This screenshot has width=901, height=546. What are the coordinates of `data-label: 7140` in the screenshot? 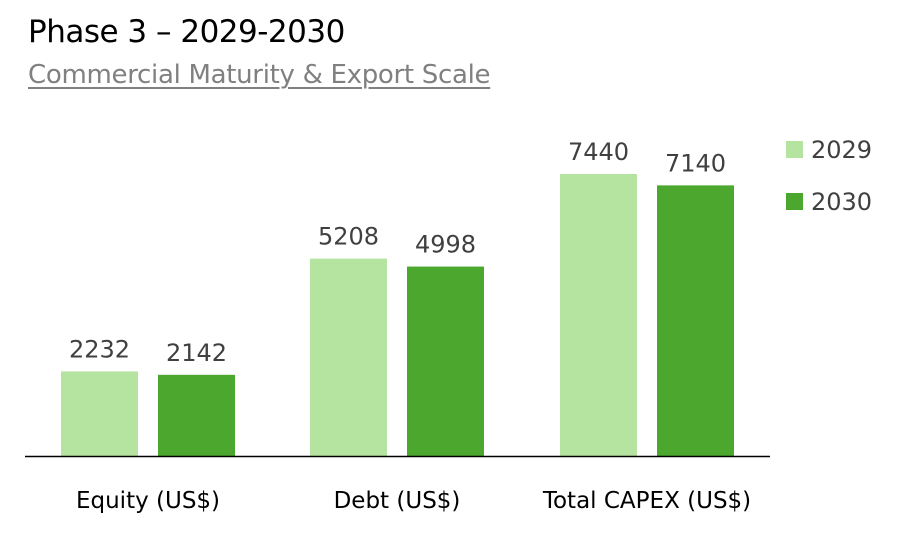 It's located at (695, 163).